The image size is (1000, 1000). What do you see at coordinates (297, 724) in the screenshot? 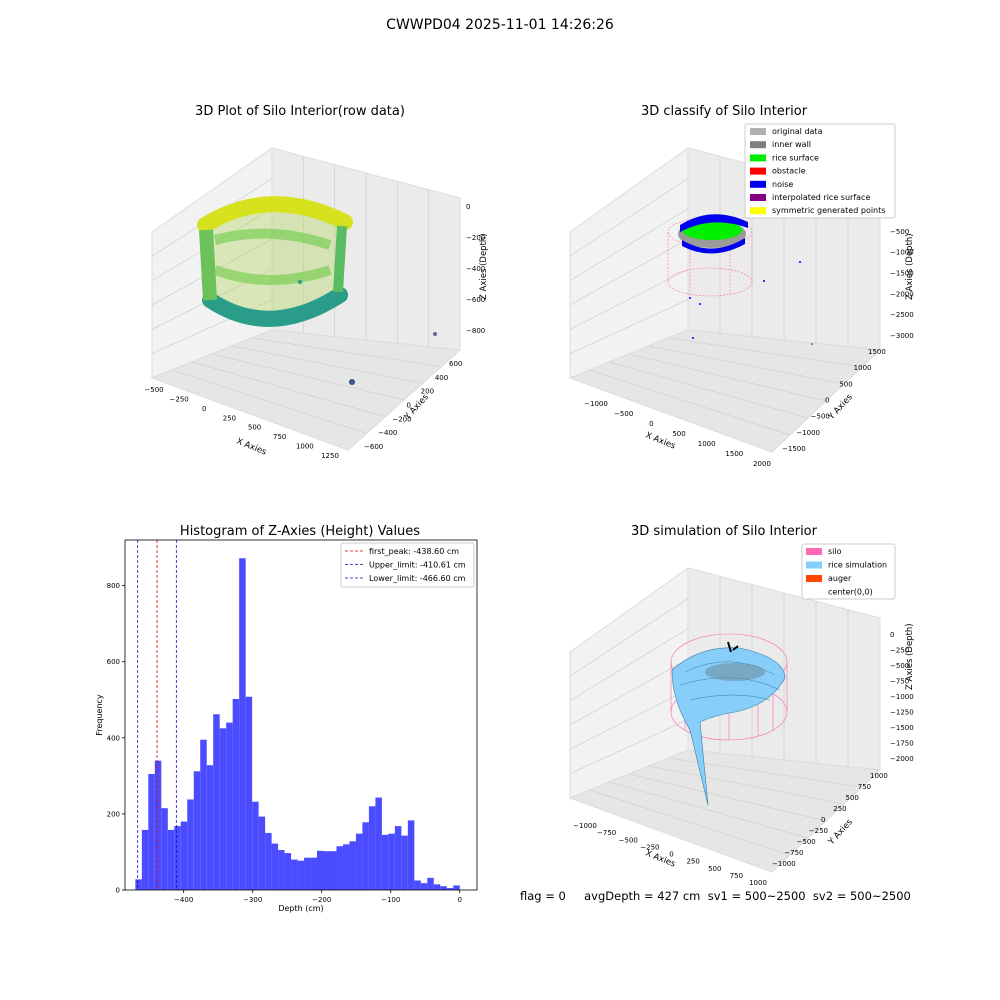
I see `histogram-bars` at bounding box center [297, 724].